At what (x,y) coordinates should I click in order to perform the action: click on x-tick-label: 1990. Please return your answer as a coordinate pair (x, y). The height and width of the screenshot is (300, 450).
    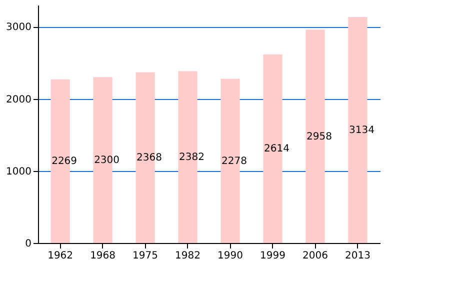
    Looking at the image, I should click on (230, 256).